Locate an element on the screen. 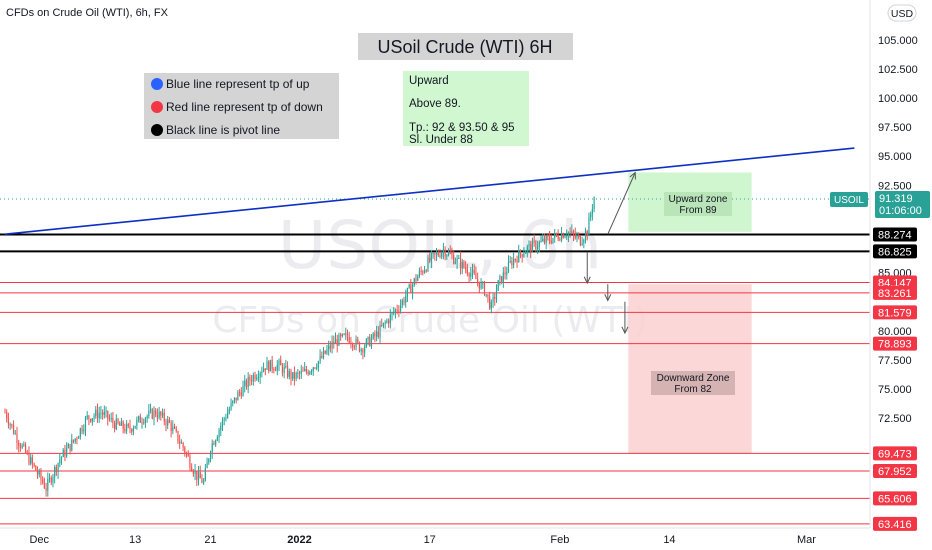 The image size is (932, 550). trend-layer is located at coordinates (429, 191).